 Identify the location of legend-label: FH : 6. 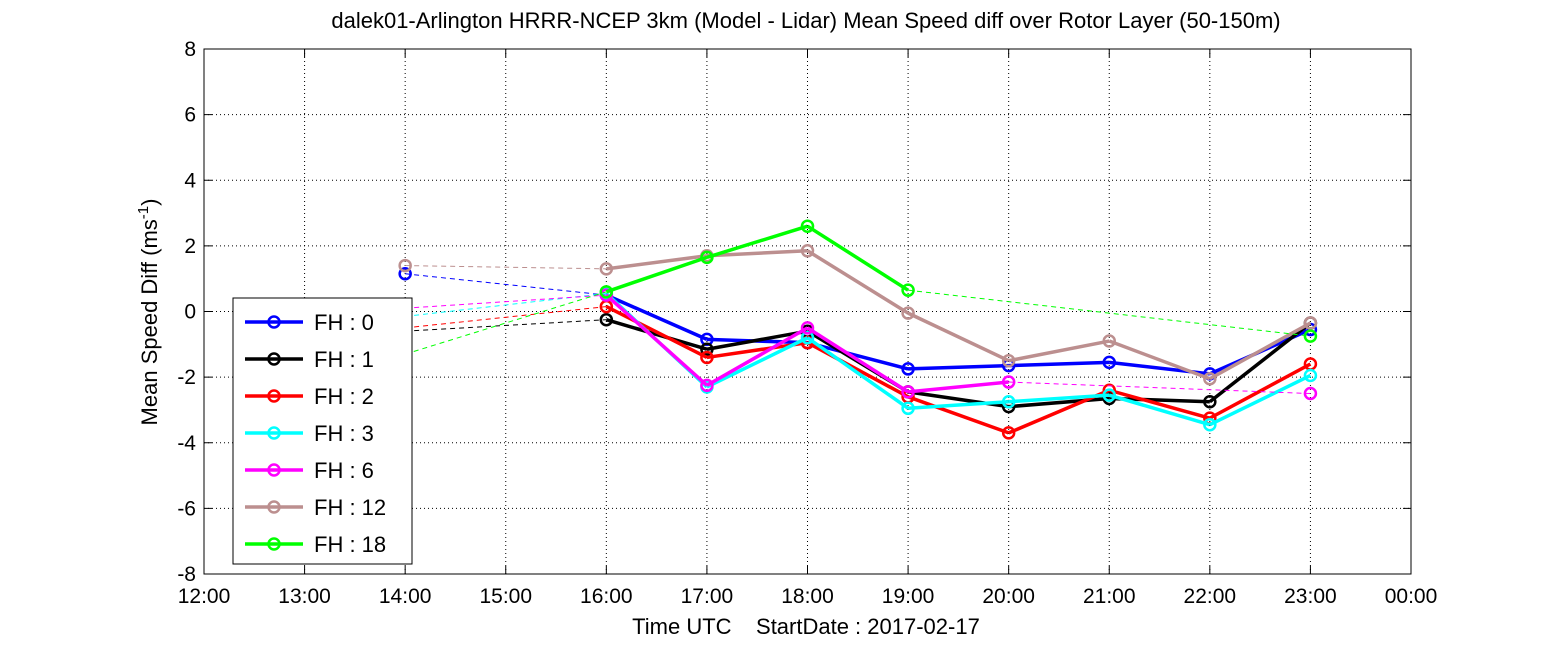
(344, 470).